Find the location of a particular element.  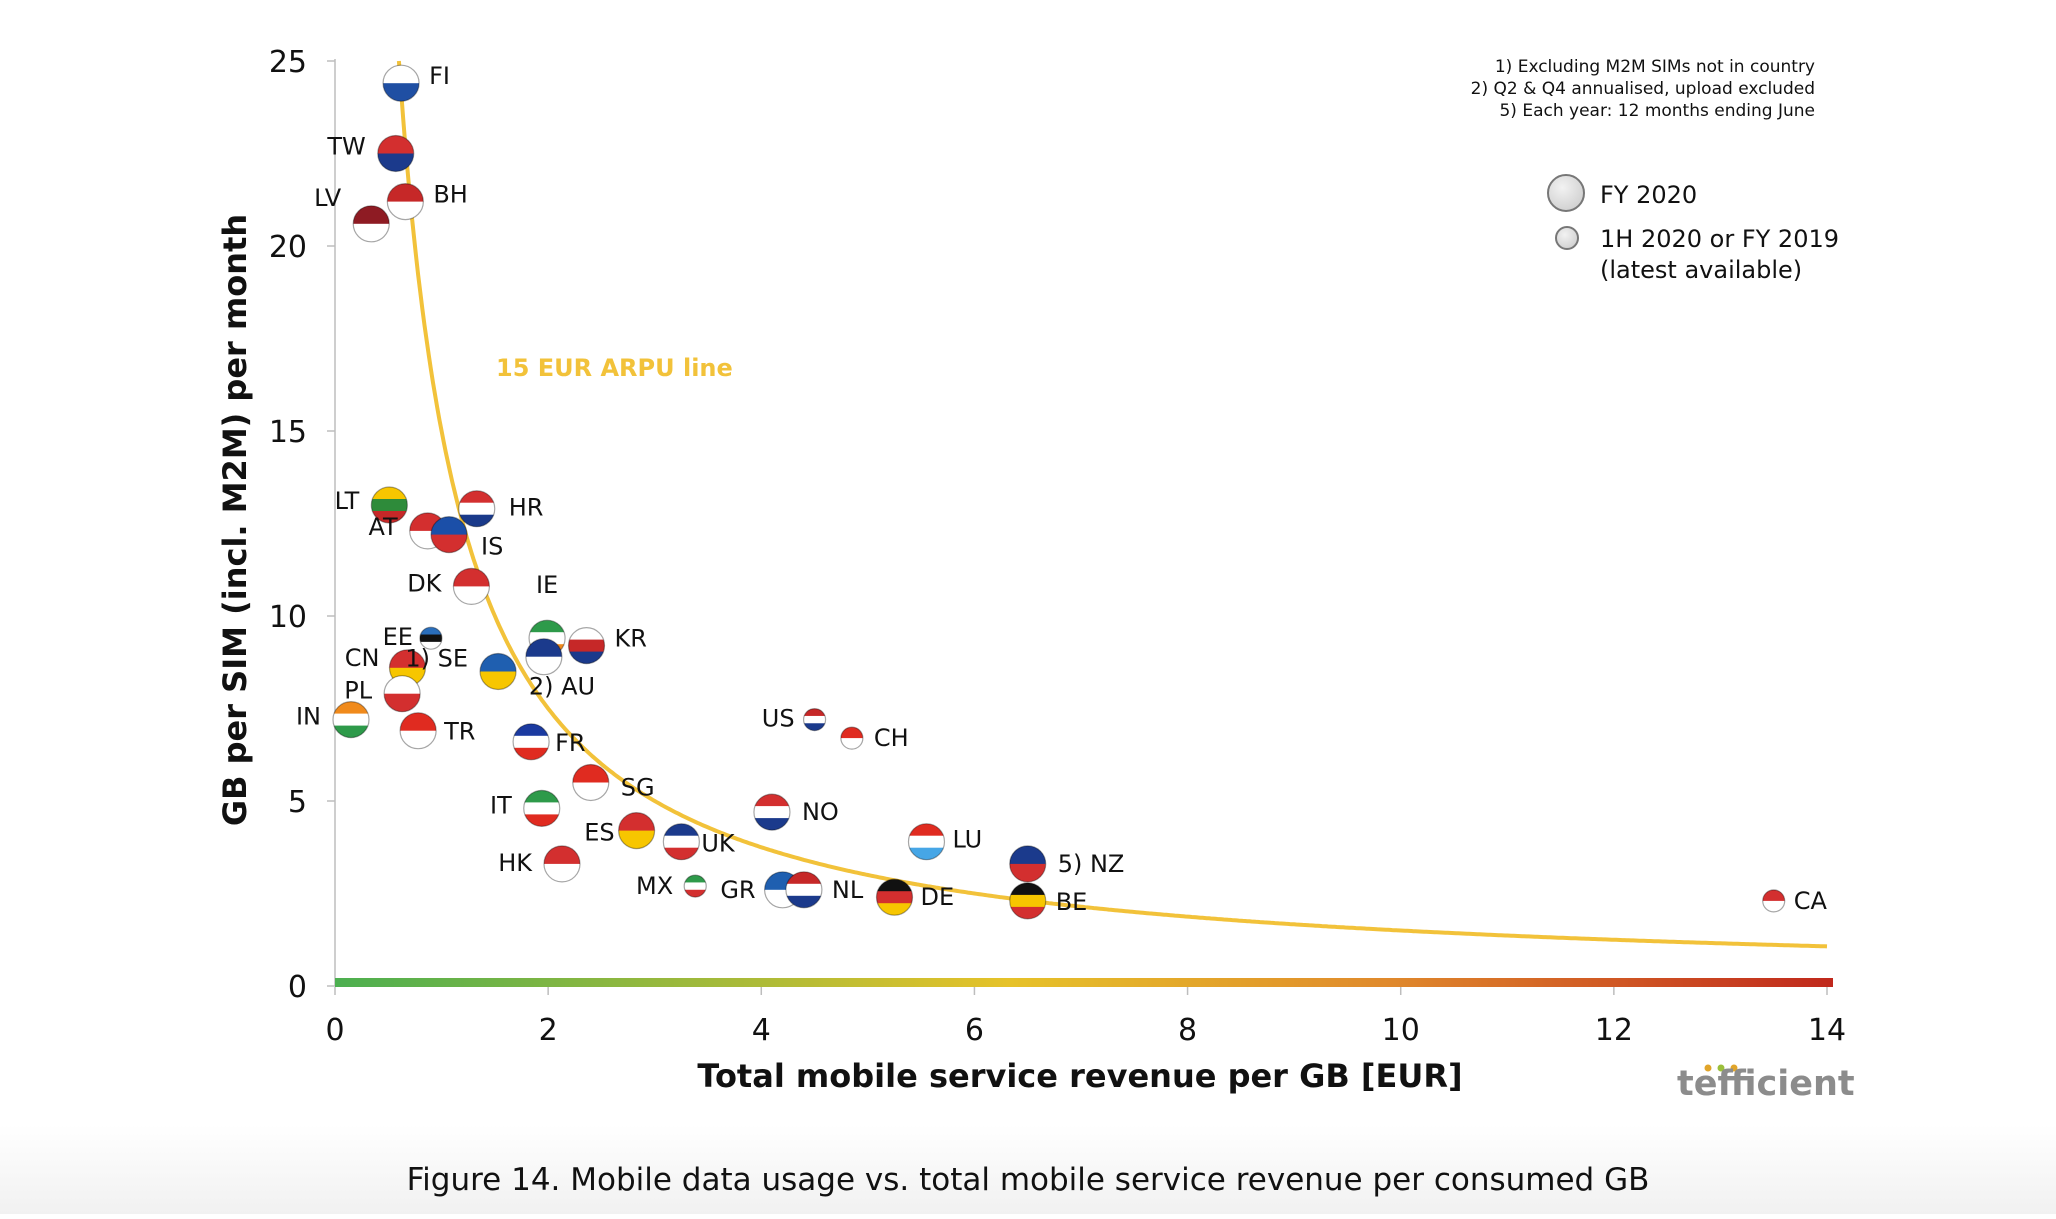

y-tick-label: 10 is located at coordinates (288, 617).